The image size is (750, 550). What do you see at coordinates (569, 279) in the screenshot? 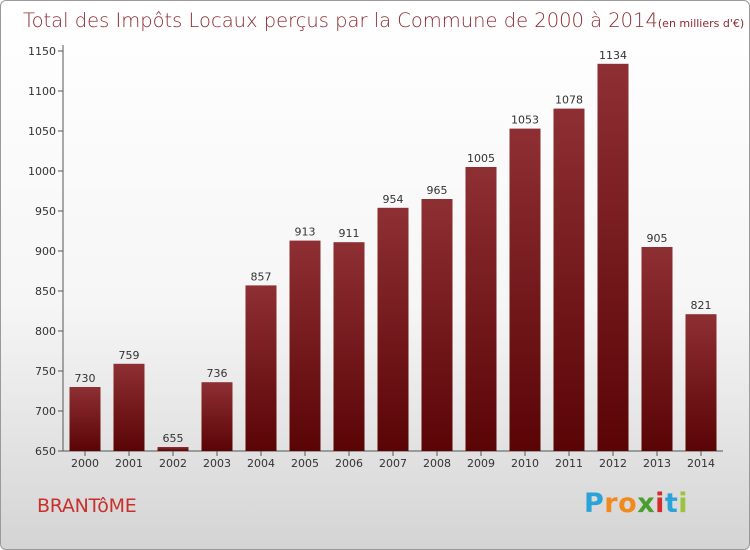
I see `bar-2011` at bounding box center [569, 279].